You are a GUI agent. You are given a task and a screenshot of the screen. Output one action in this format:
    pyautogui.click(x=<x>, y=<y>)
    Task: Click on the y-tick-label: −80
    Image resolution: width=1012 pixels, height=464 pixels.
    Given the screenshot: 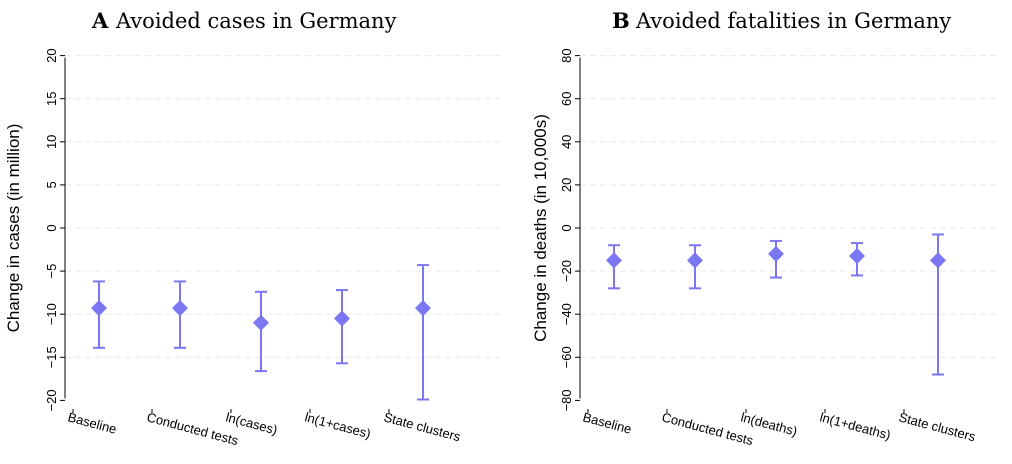 What is the action you would take?
    pyautogui.click(x=566, y=400)
    